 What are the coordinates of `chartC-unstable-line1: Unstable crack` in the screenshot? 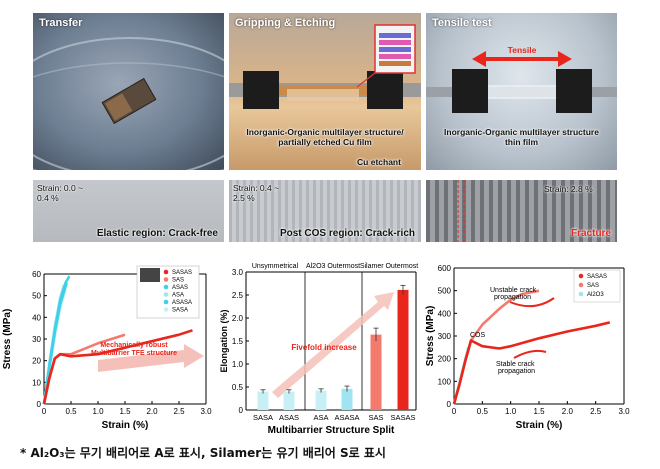 It's located at (513, 290).